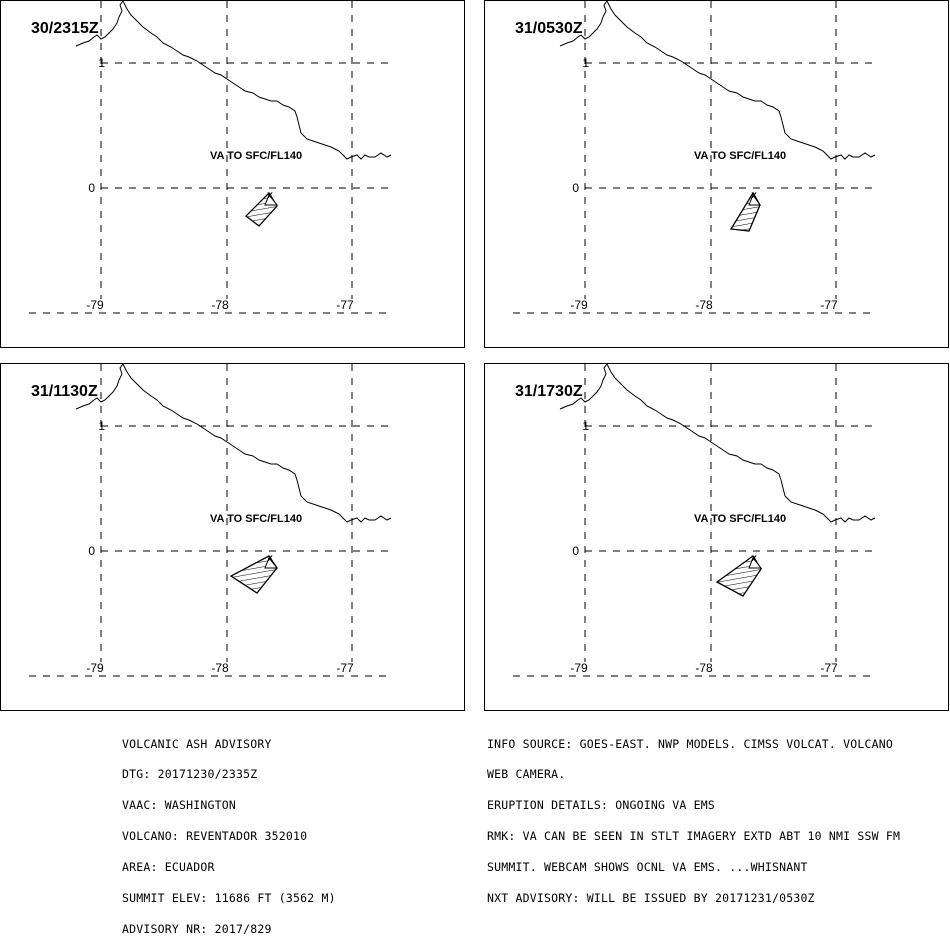 The width and height of the screenshot is (950, 945). I want to click on valid-time-label: 31/1730Z, so click(549, 391).